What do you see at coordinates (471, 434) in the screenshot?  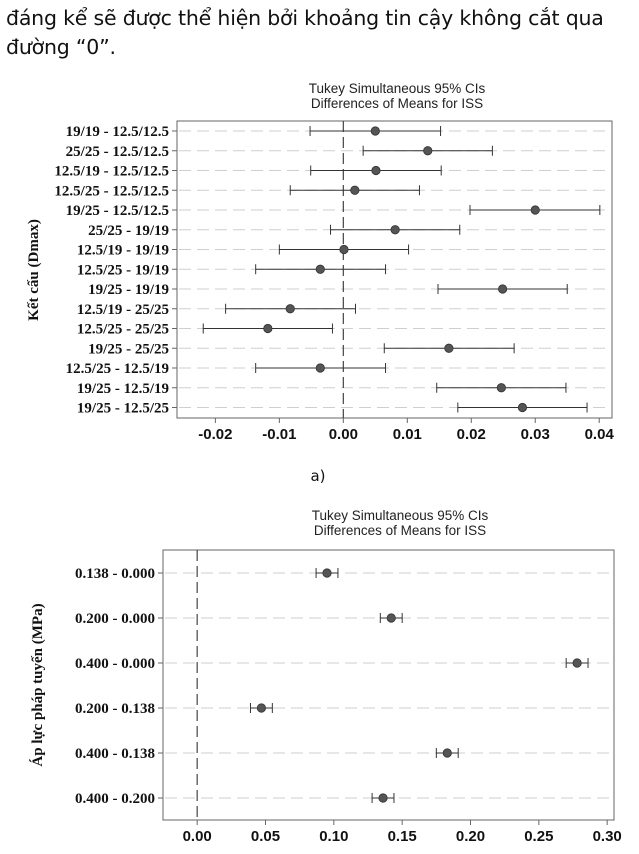 I see `chart1-x-tick-label: 0.02` at bounding box center [471, 434].